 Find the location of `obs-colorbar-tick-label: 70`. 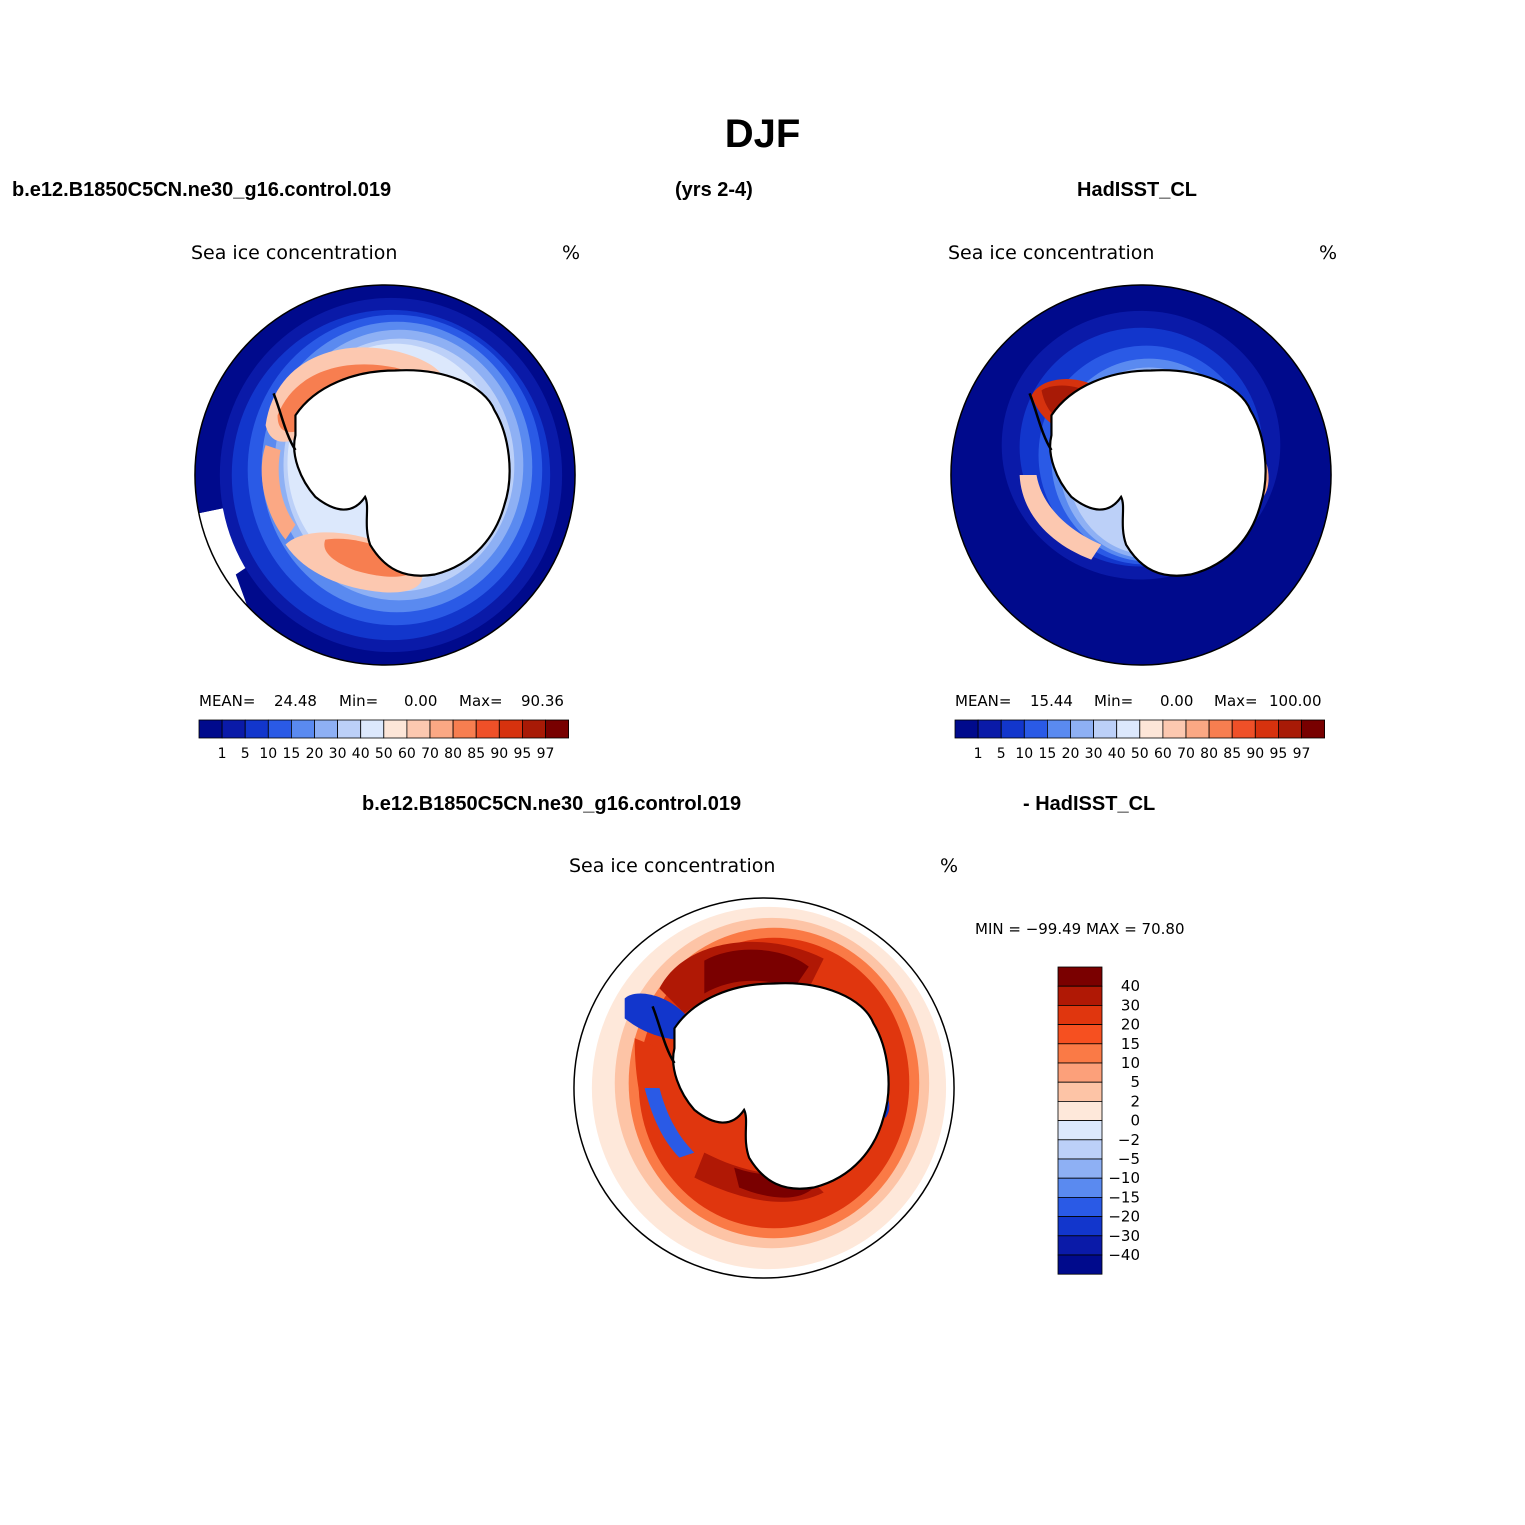

obs-colorbar-tick-label: 70 is located at coordinates (1186, 754).